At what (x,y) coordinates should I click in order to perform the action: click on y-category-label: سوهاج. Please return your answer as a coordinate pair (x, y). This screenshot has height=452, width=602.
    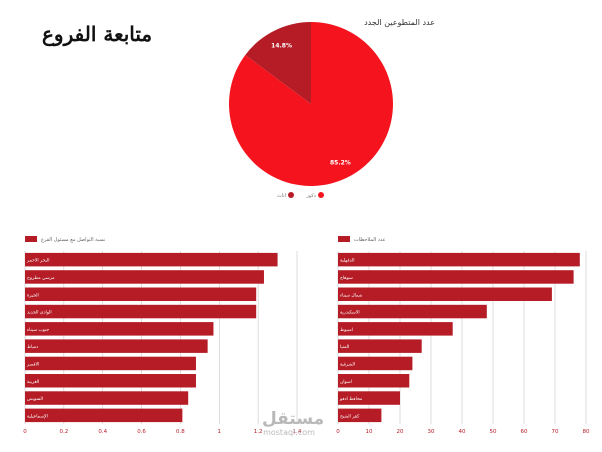
    Looking at the image, I should click on (346, 278).